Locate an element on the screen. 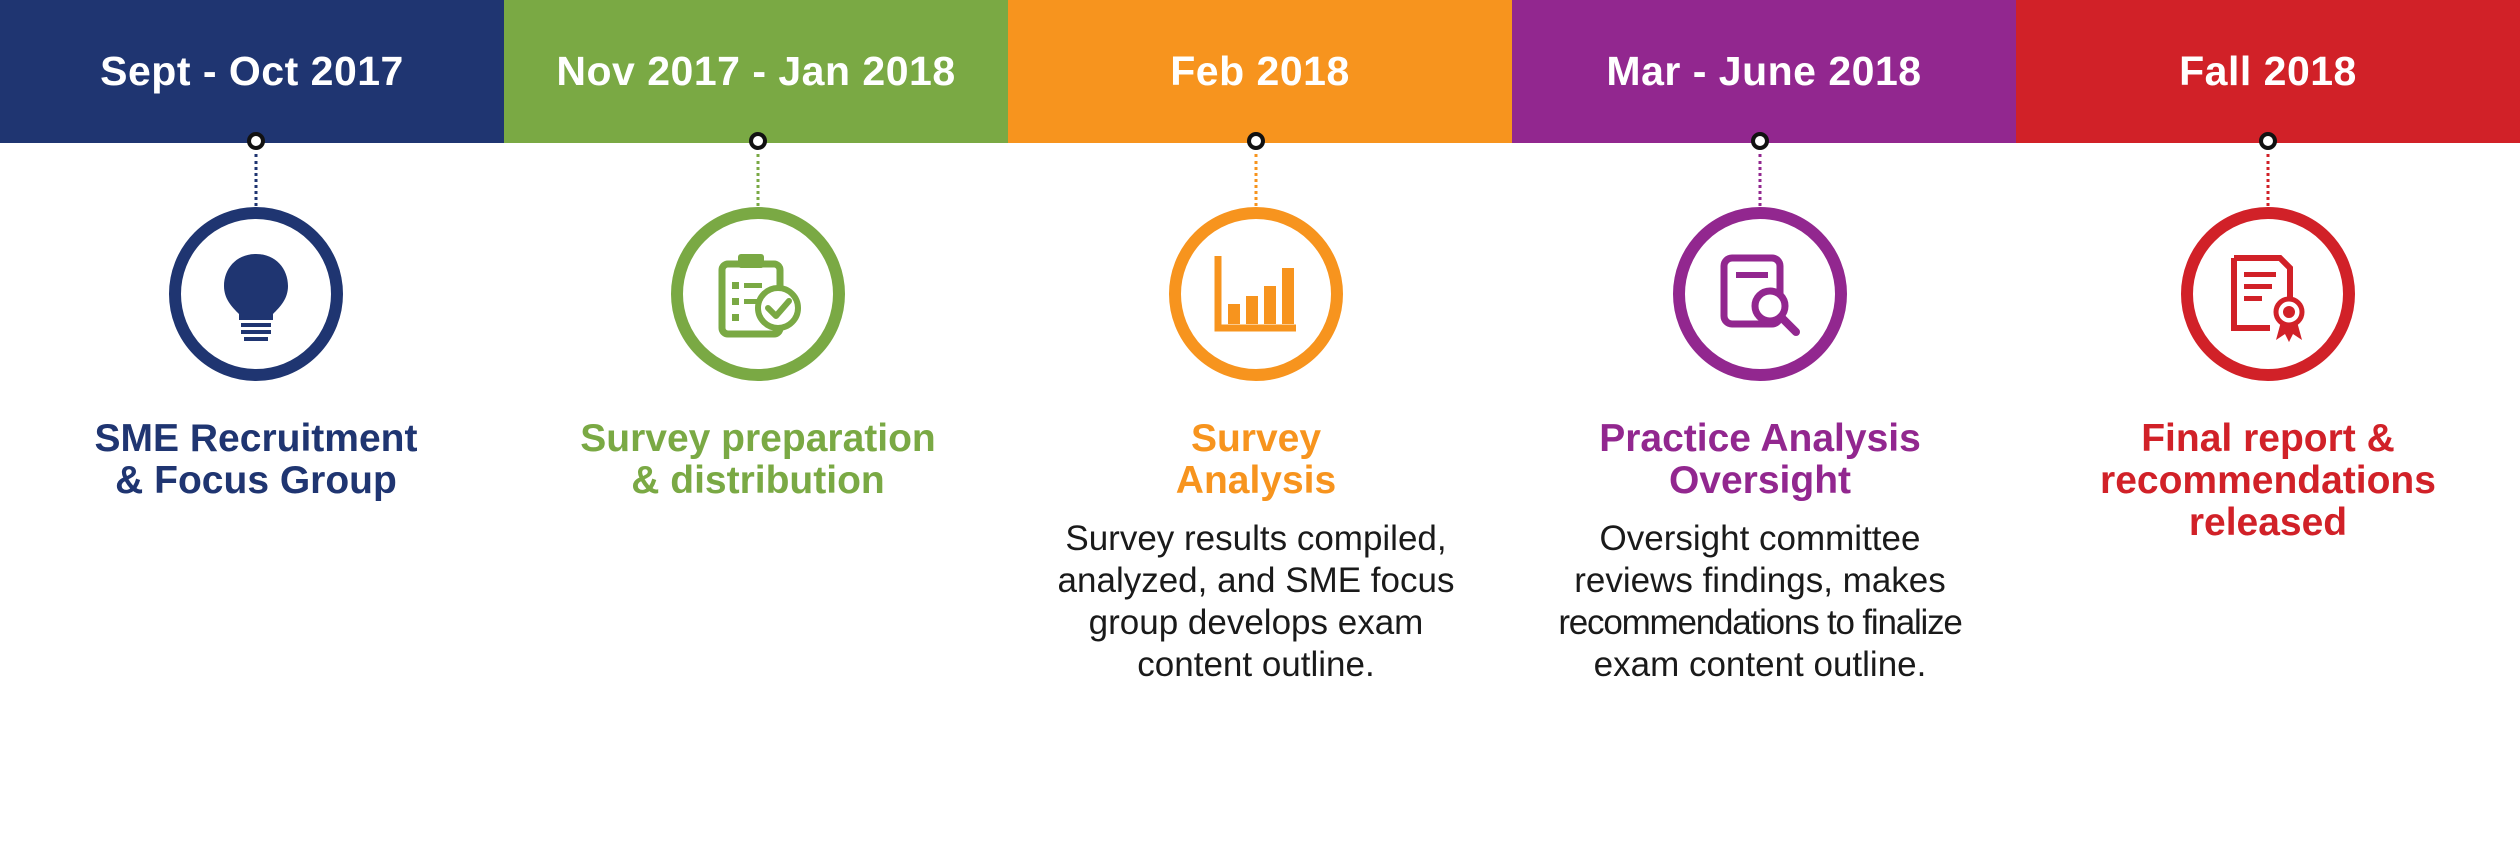 The image size is (2520, 842). phase-2-icon-ring is located at coordinates (758, 294).